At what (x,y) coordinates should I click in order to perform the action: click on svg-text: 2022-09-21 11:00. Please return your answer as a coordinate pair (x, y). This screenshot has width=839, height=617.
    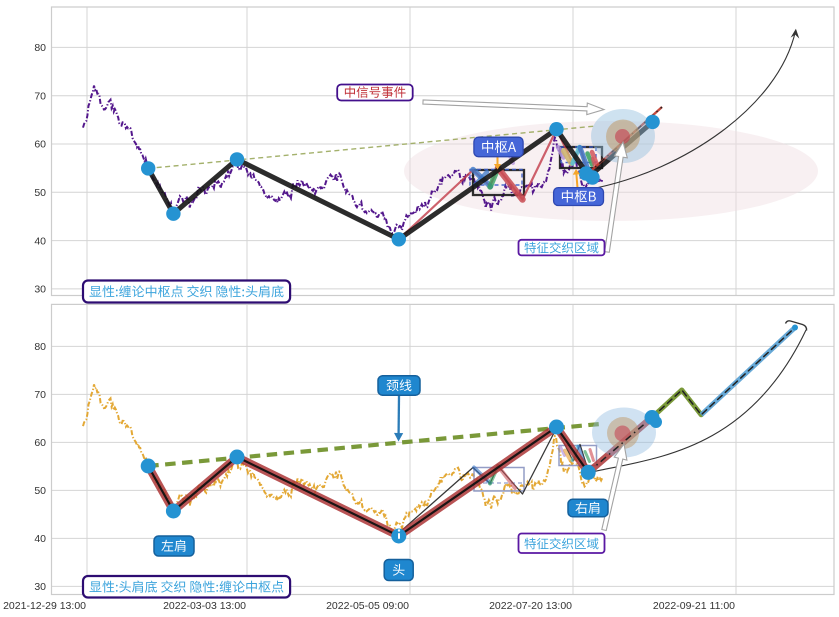
    Looking at the image, I should click on (694, 606).